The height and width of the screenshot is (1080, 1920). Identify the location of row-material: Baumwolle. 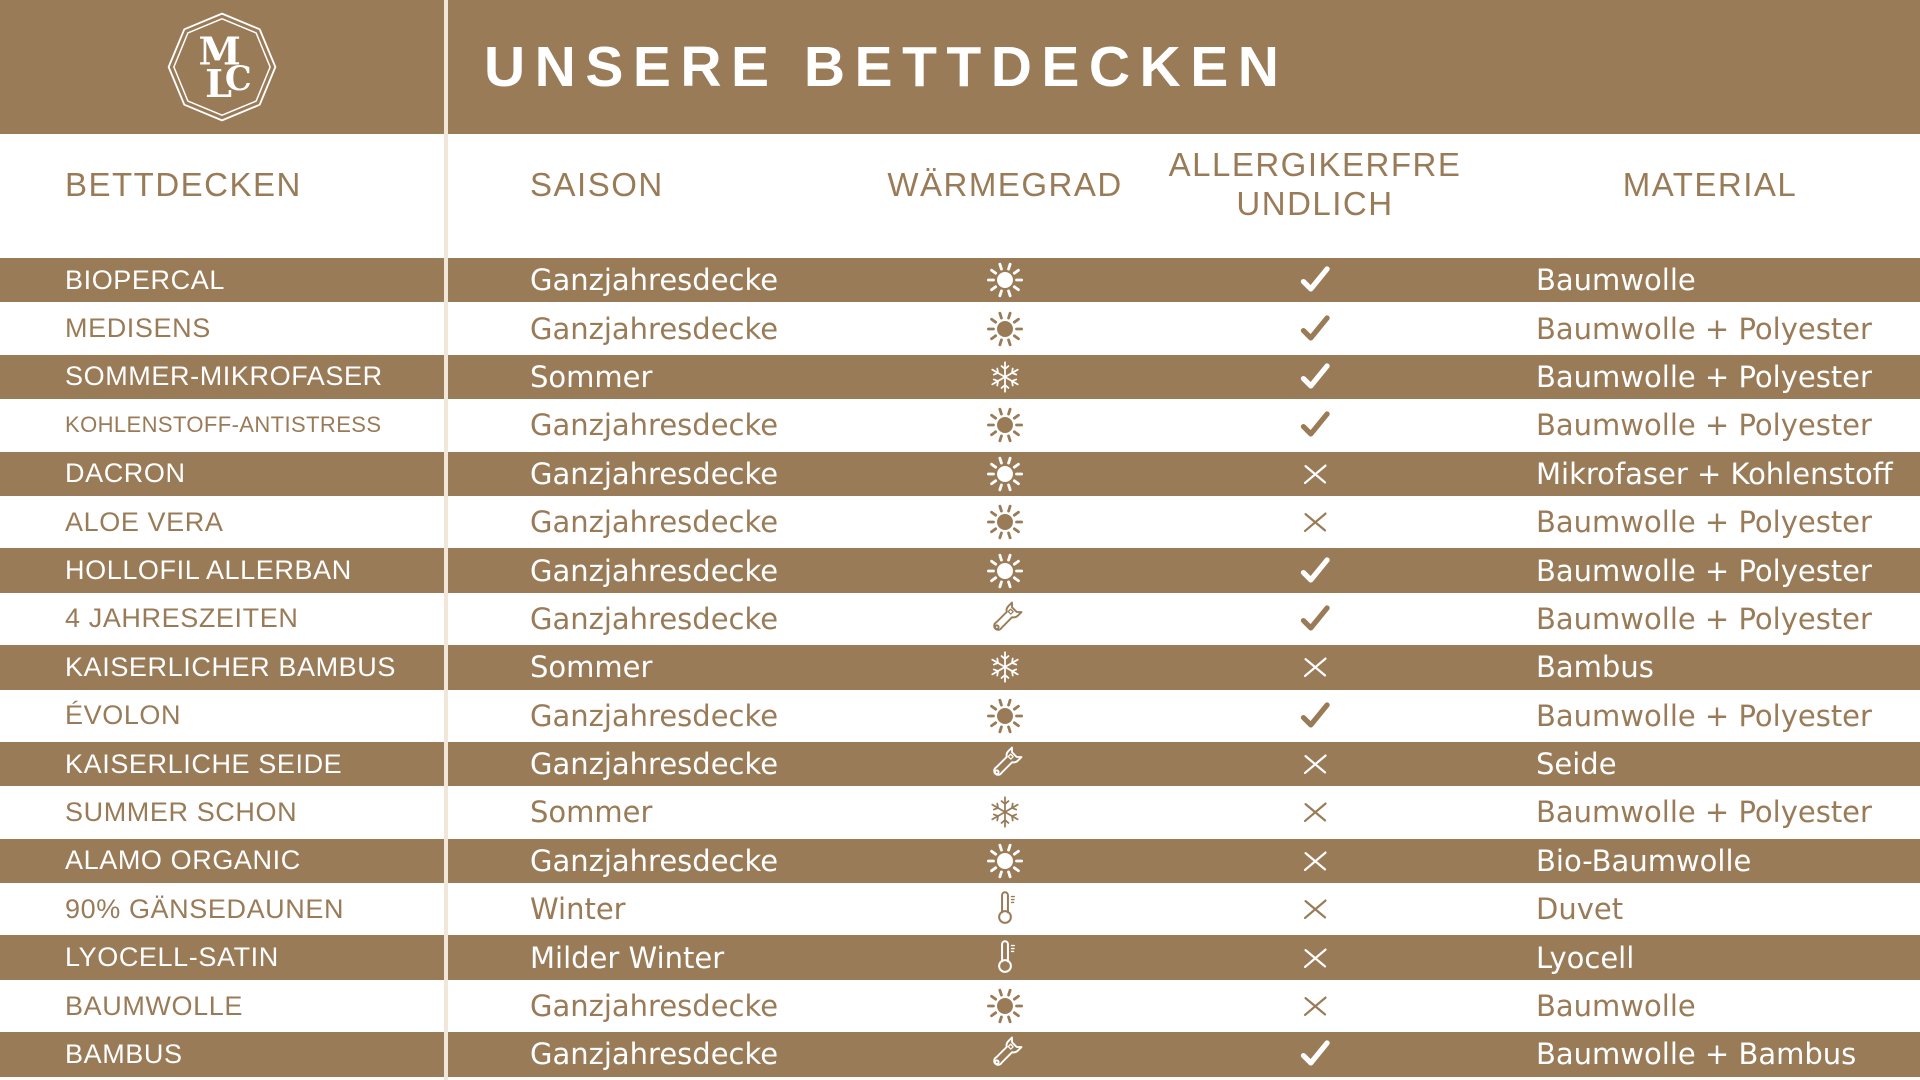
(1616, 1006).